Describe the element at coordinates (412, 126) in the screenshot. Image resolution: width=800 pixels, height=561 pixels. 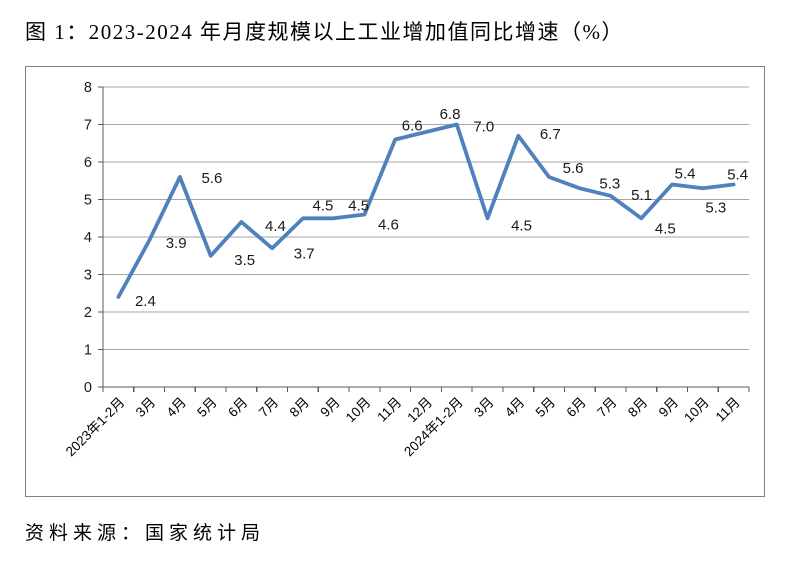
I see `data-label: 6.6` at that location.